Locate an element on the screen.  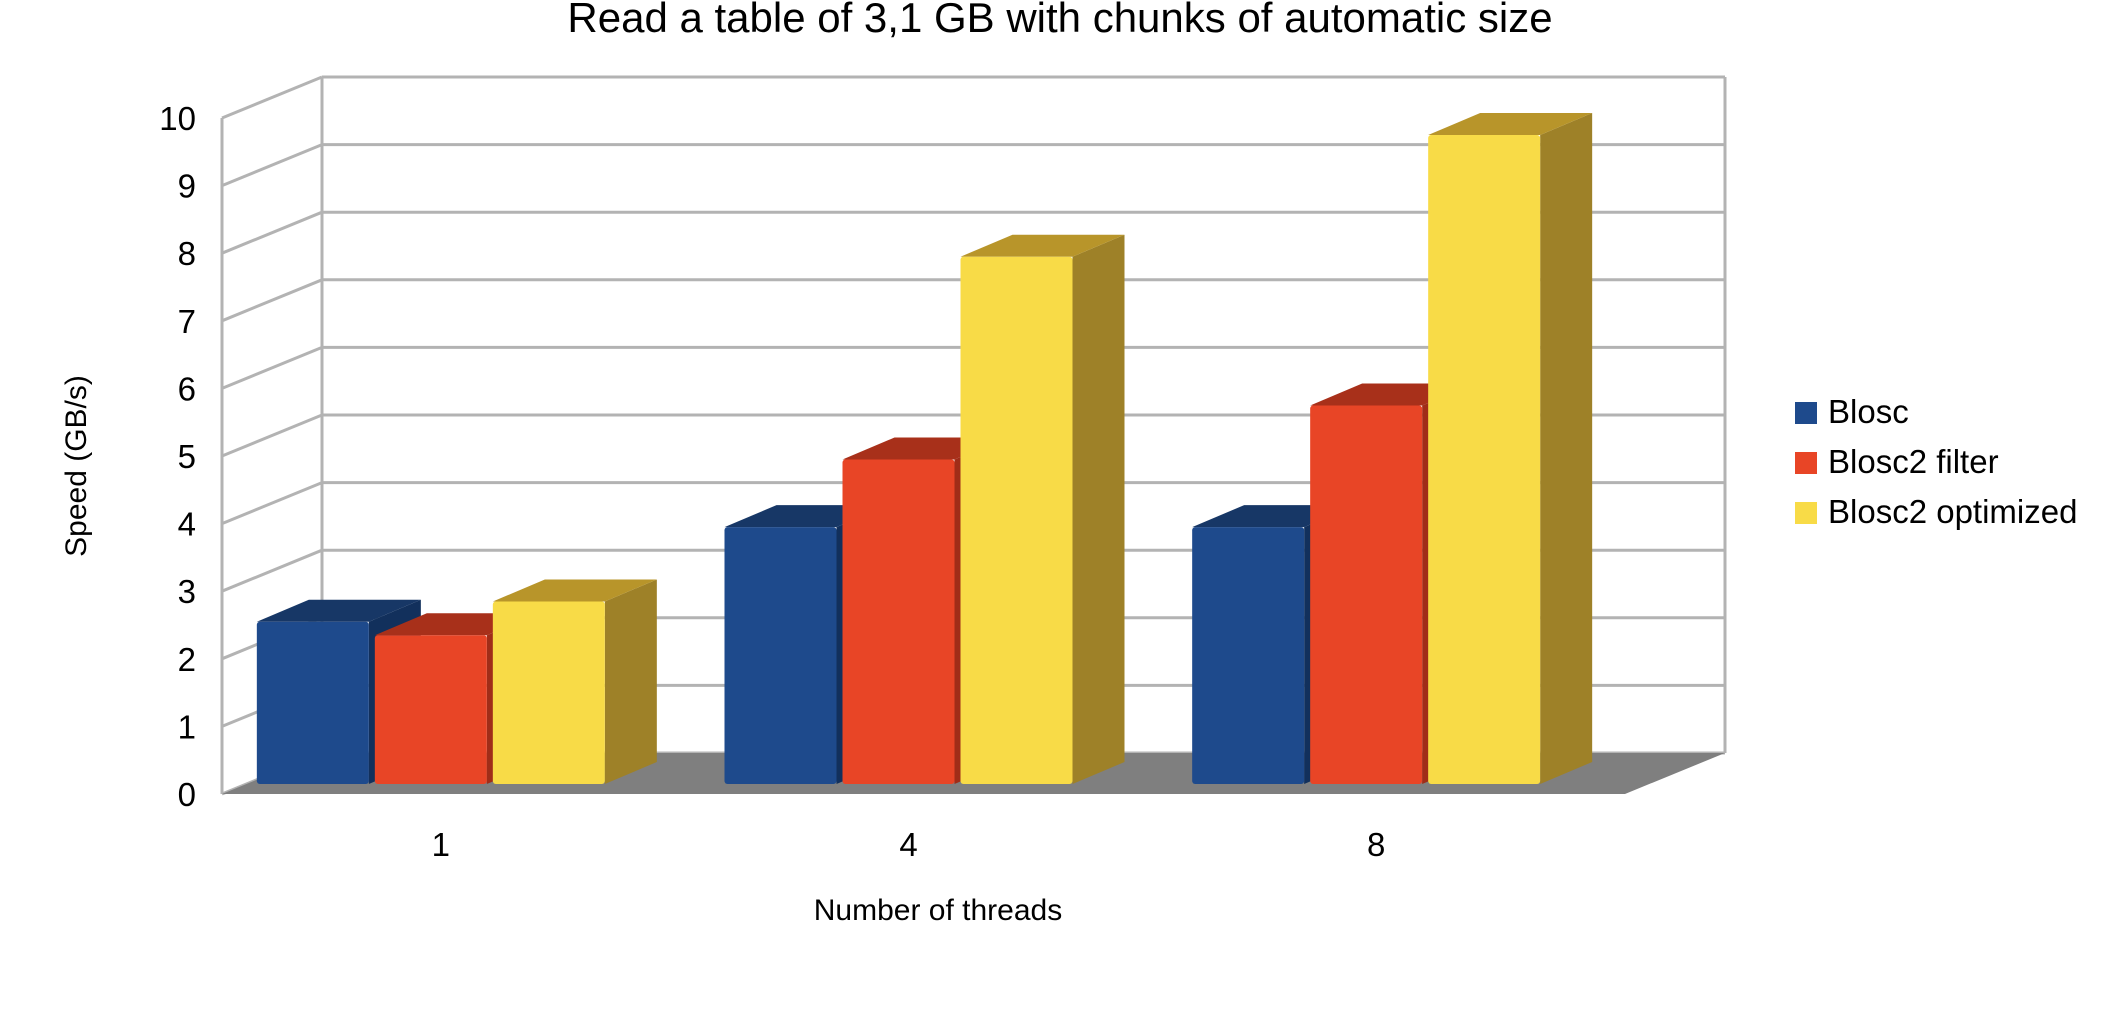
y-tick-label: 3 is located at coordinates (187, 591).